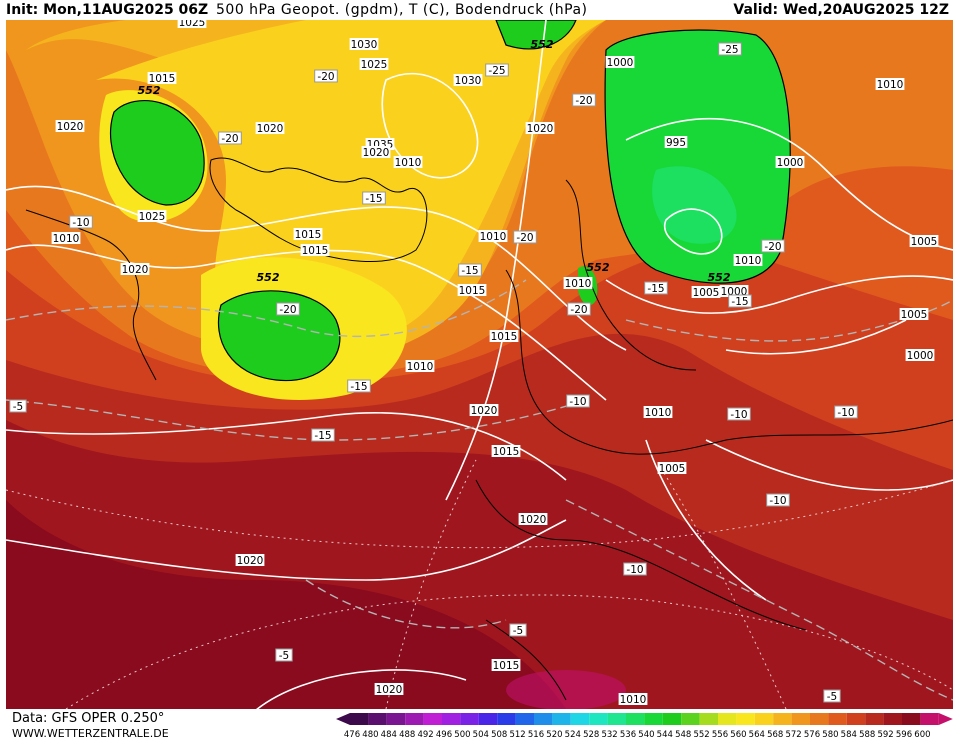 The width and height of the screenshot is (959, 741). What do you see at coordinates (867, 735) in the screenshot?
I see `legend-value: 588` at bounding box center [867, 735].